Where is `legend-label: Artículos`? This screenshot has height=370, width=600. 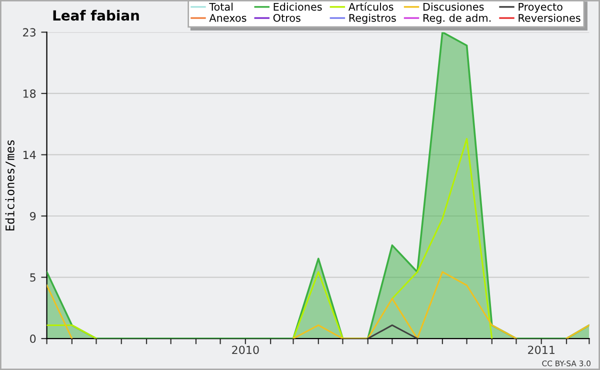
legend-label: Artículos is located at coordinates (371, 6).